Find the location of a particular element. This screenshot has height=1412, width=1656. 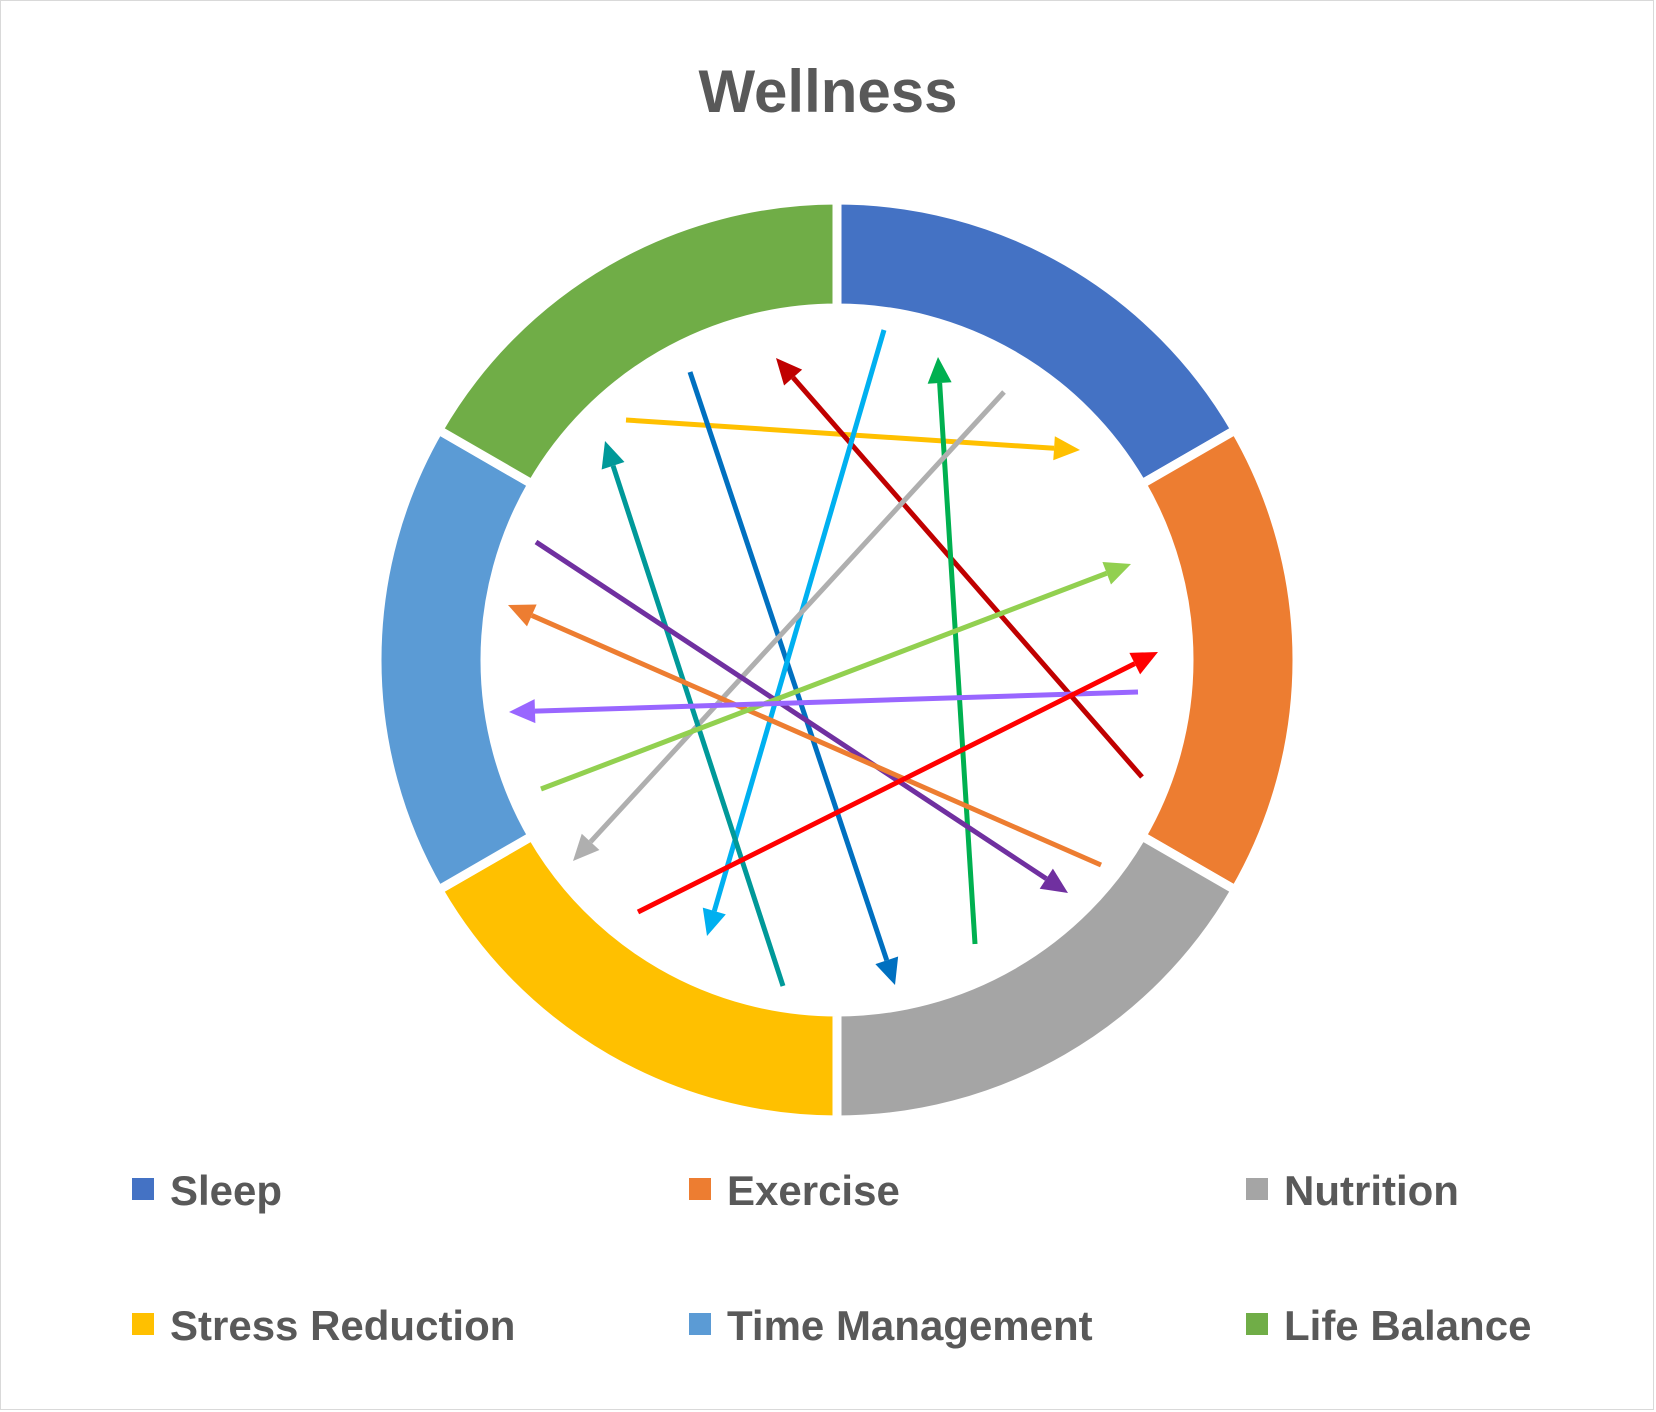

legend-item-exercise: Exercise is located at coordinates (794, 1190).